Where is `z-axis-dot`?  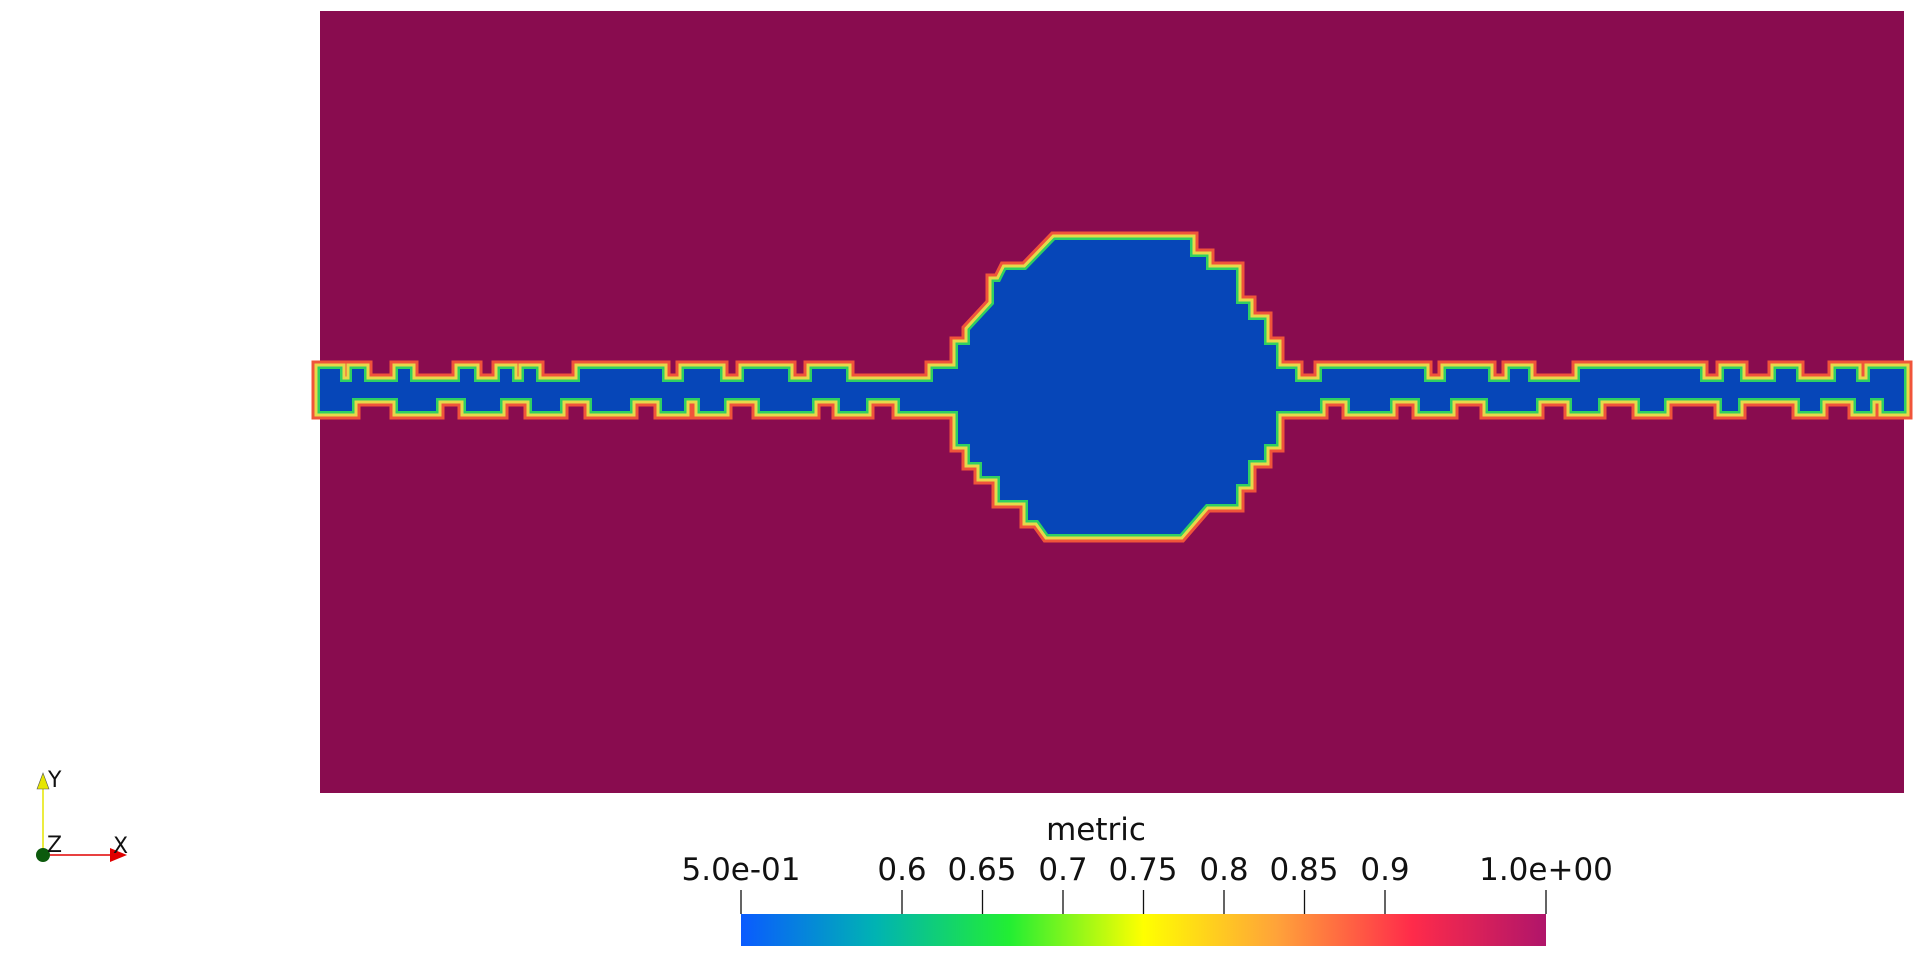 z-axis-dot is located at coordinates (43, 855).